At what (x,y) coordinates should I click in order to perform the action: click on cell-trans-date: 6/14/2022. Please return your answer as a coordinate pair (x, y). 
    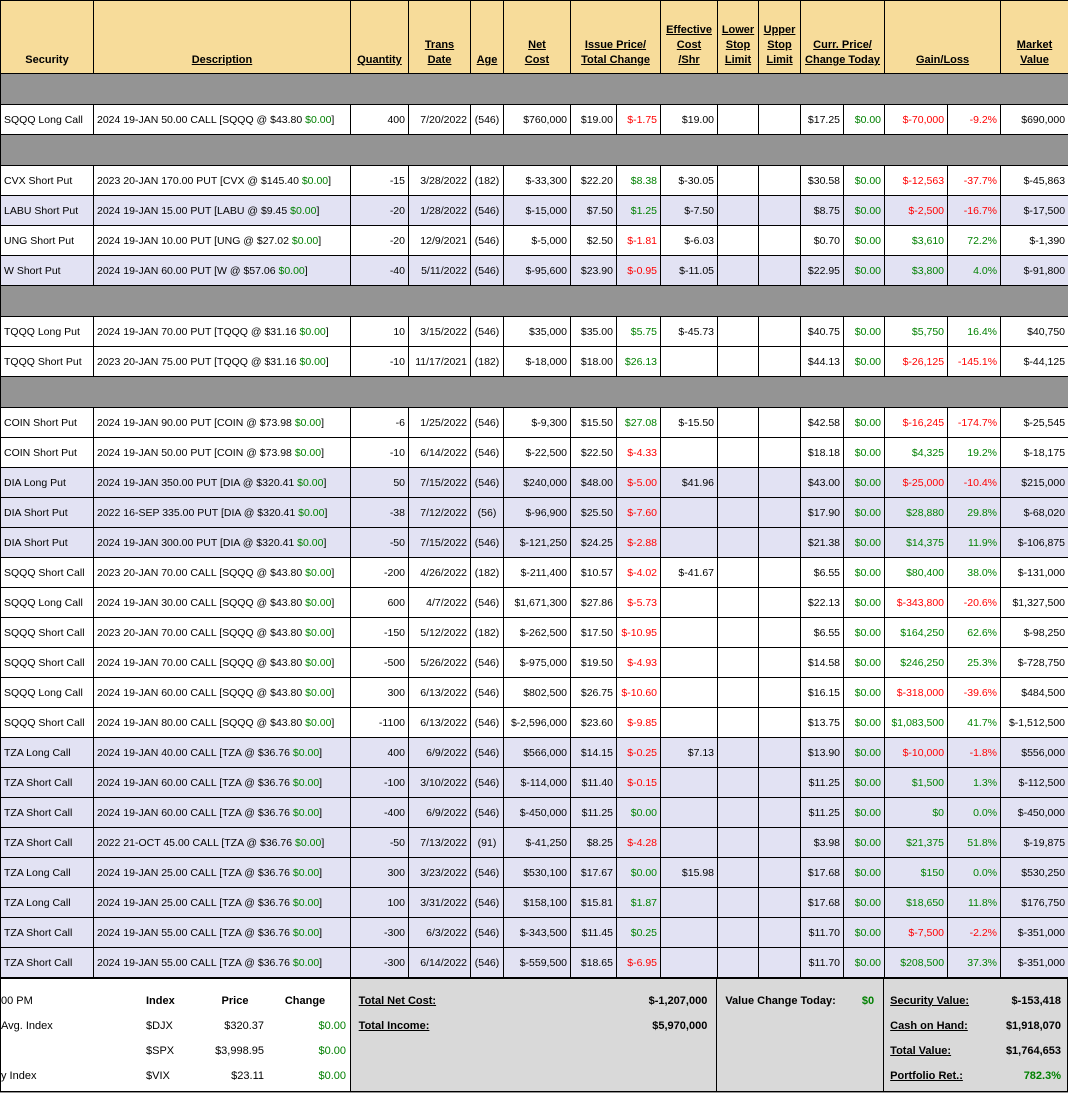
    Looking at the image, I should click on (439, 452).